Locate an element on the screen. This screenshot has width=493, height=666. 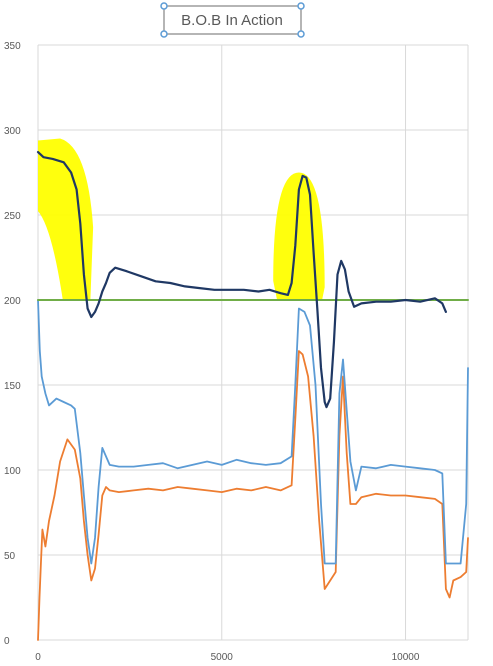
y-tick-label: 300 is located at coordinates (12, 131).